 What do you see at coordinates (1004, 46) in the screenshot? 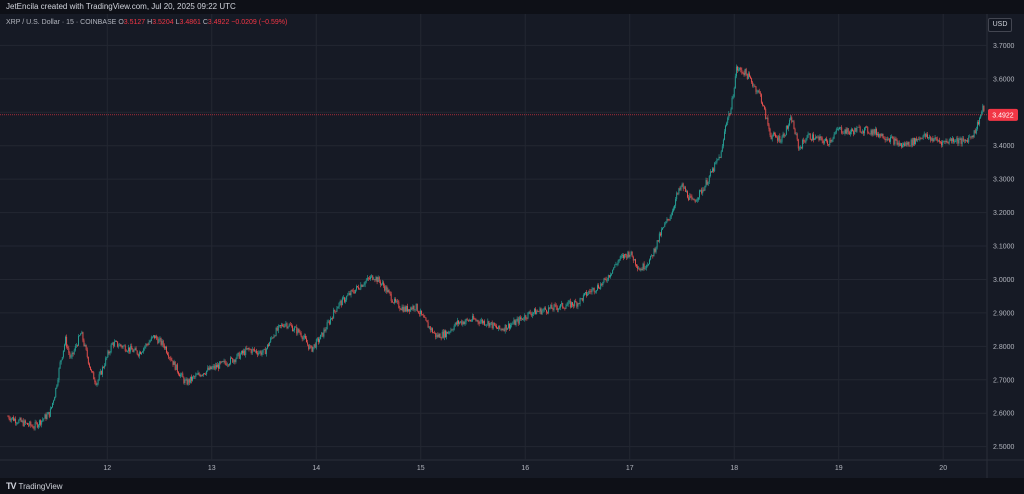
I see `y-tick-label: 3.7000` at bounding box center [1004, 46].